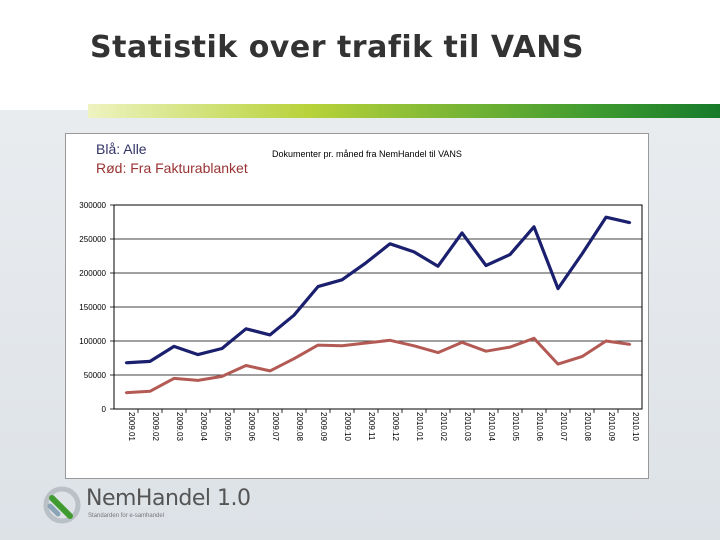 This screenshot has width=720, height=540. Describe the element at coordinates (337, 47) in the screenshot. I see `slide-title: Statistik over trafik til VANS` at that location.